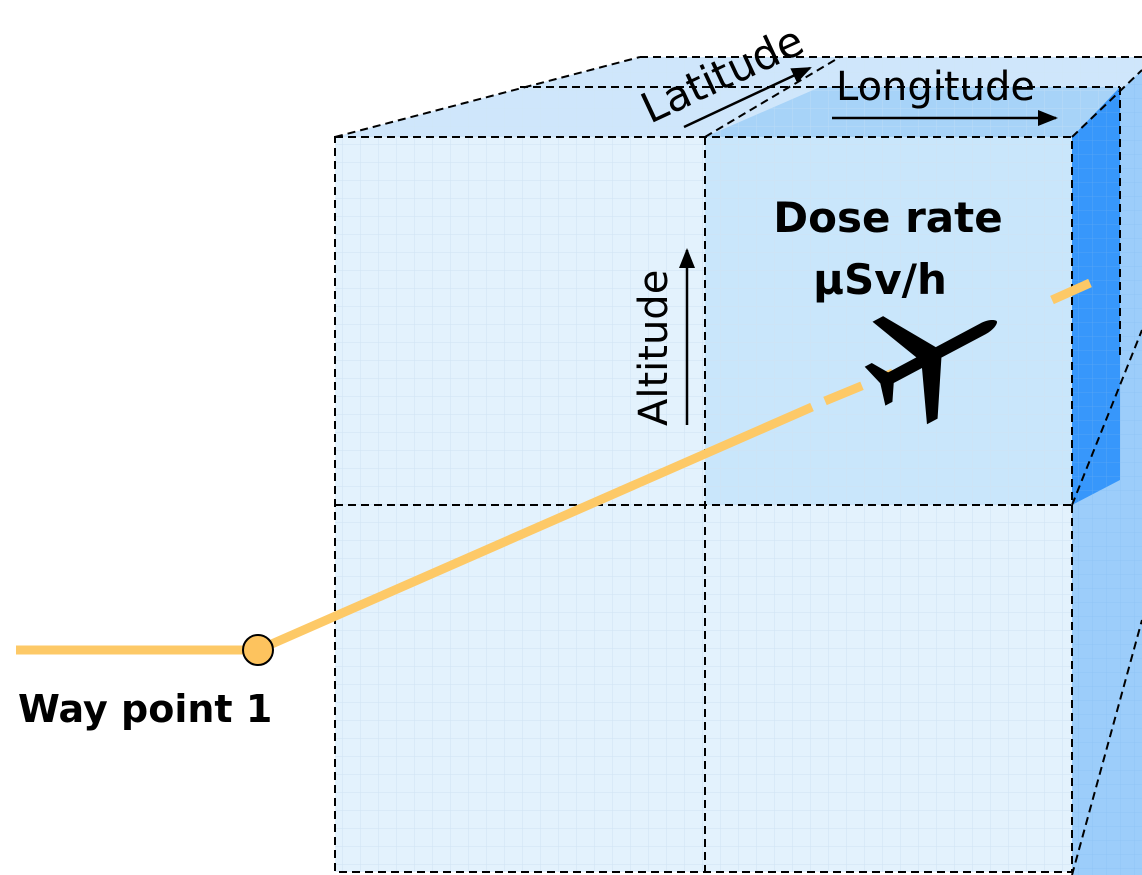 This screenshot has height=875, width=1142. Describe the element at coordinates (1107, 472) in the screenshot. I see `cube-side-face` at that location.